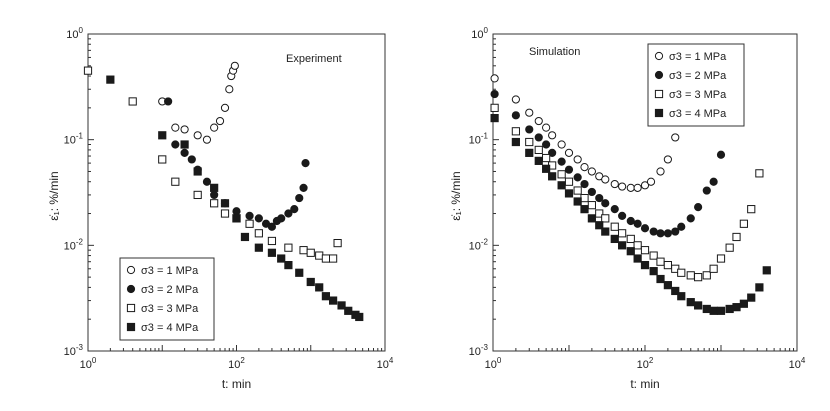 The height and width of the screenshot is (411, 830). Describe the element at coordinates (88, 363) in the screenshot. I see `x-tick-label: 10⁰` at that location.